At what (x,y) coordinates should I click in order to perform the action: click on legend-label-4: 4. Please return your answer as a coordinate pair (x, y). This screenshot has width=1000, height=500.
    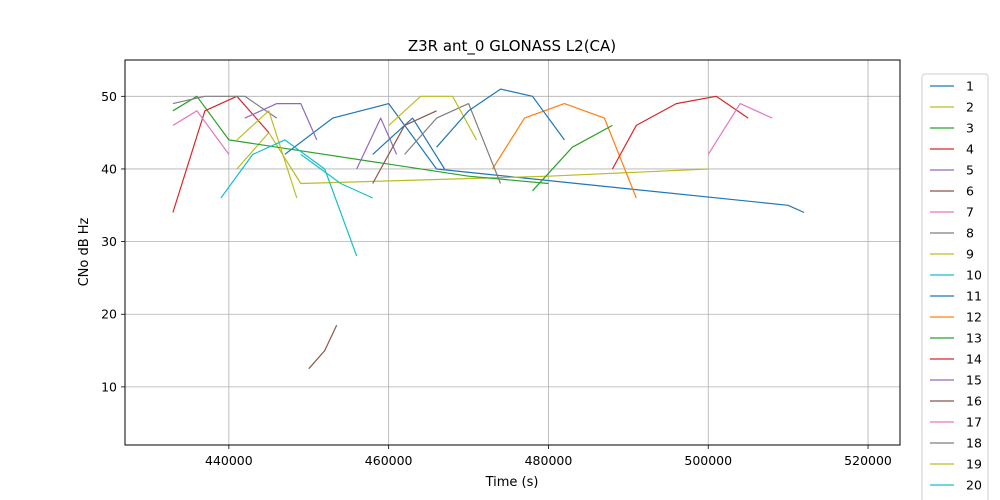
    Looking at the image, I should click on (970, 149).